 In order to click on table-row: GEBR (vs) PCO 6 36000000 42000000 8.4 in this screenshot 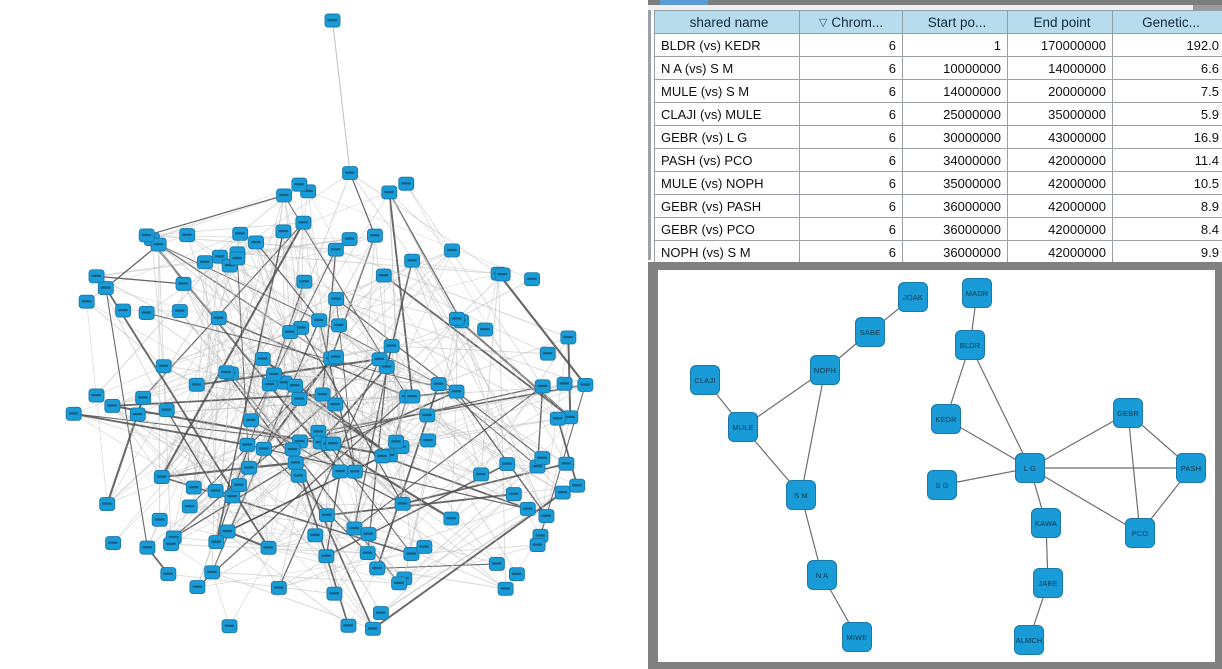, I will do `click(938, 229)`.